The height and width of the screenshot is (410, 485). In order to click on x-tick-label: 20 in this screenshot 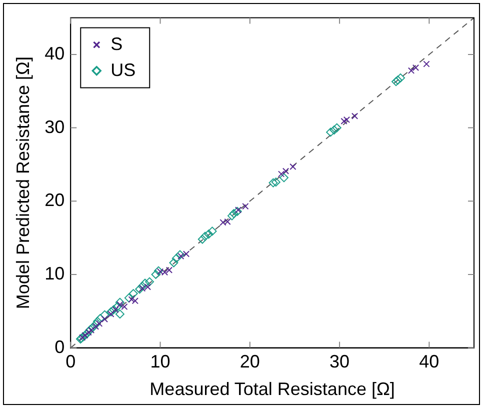, I will do `click(250, 362)`.